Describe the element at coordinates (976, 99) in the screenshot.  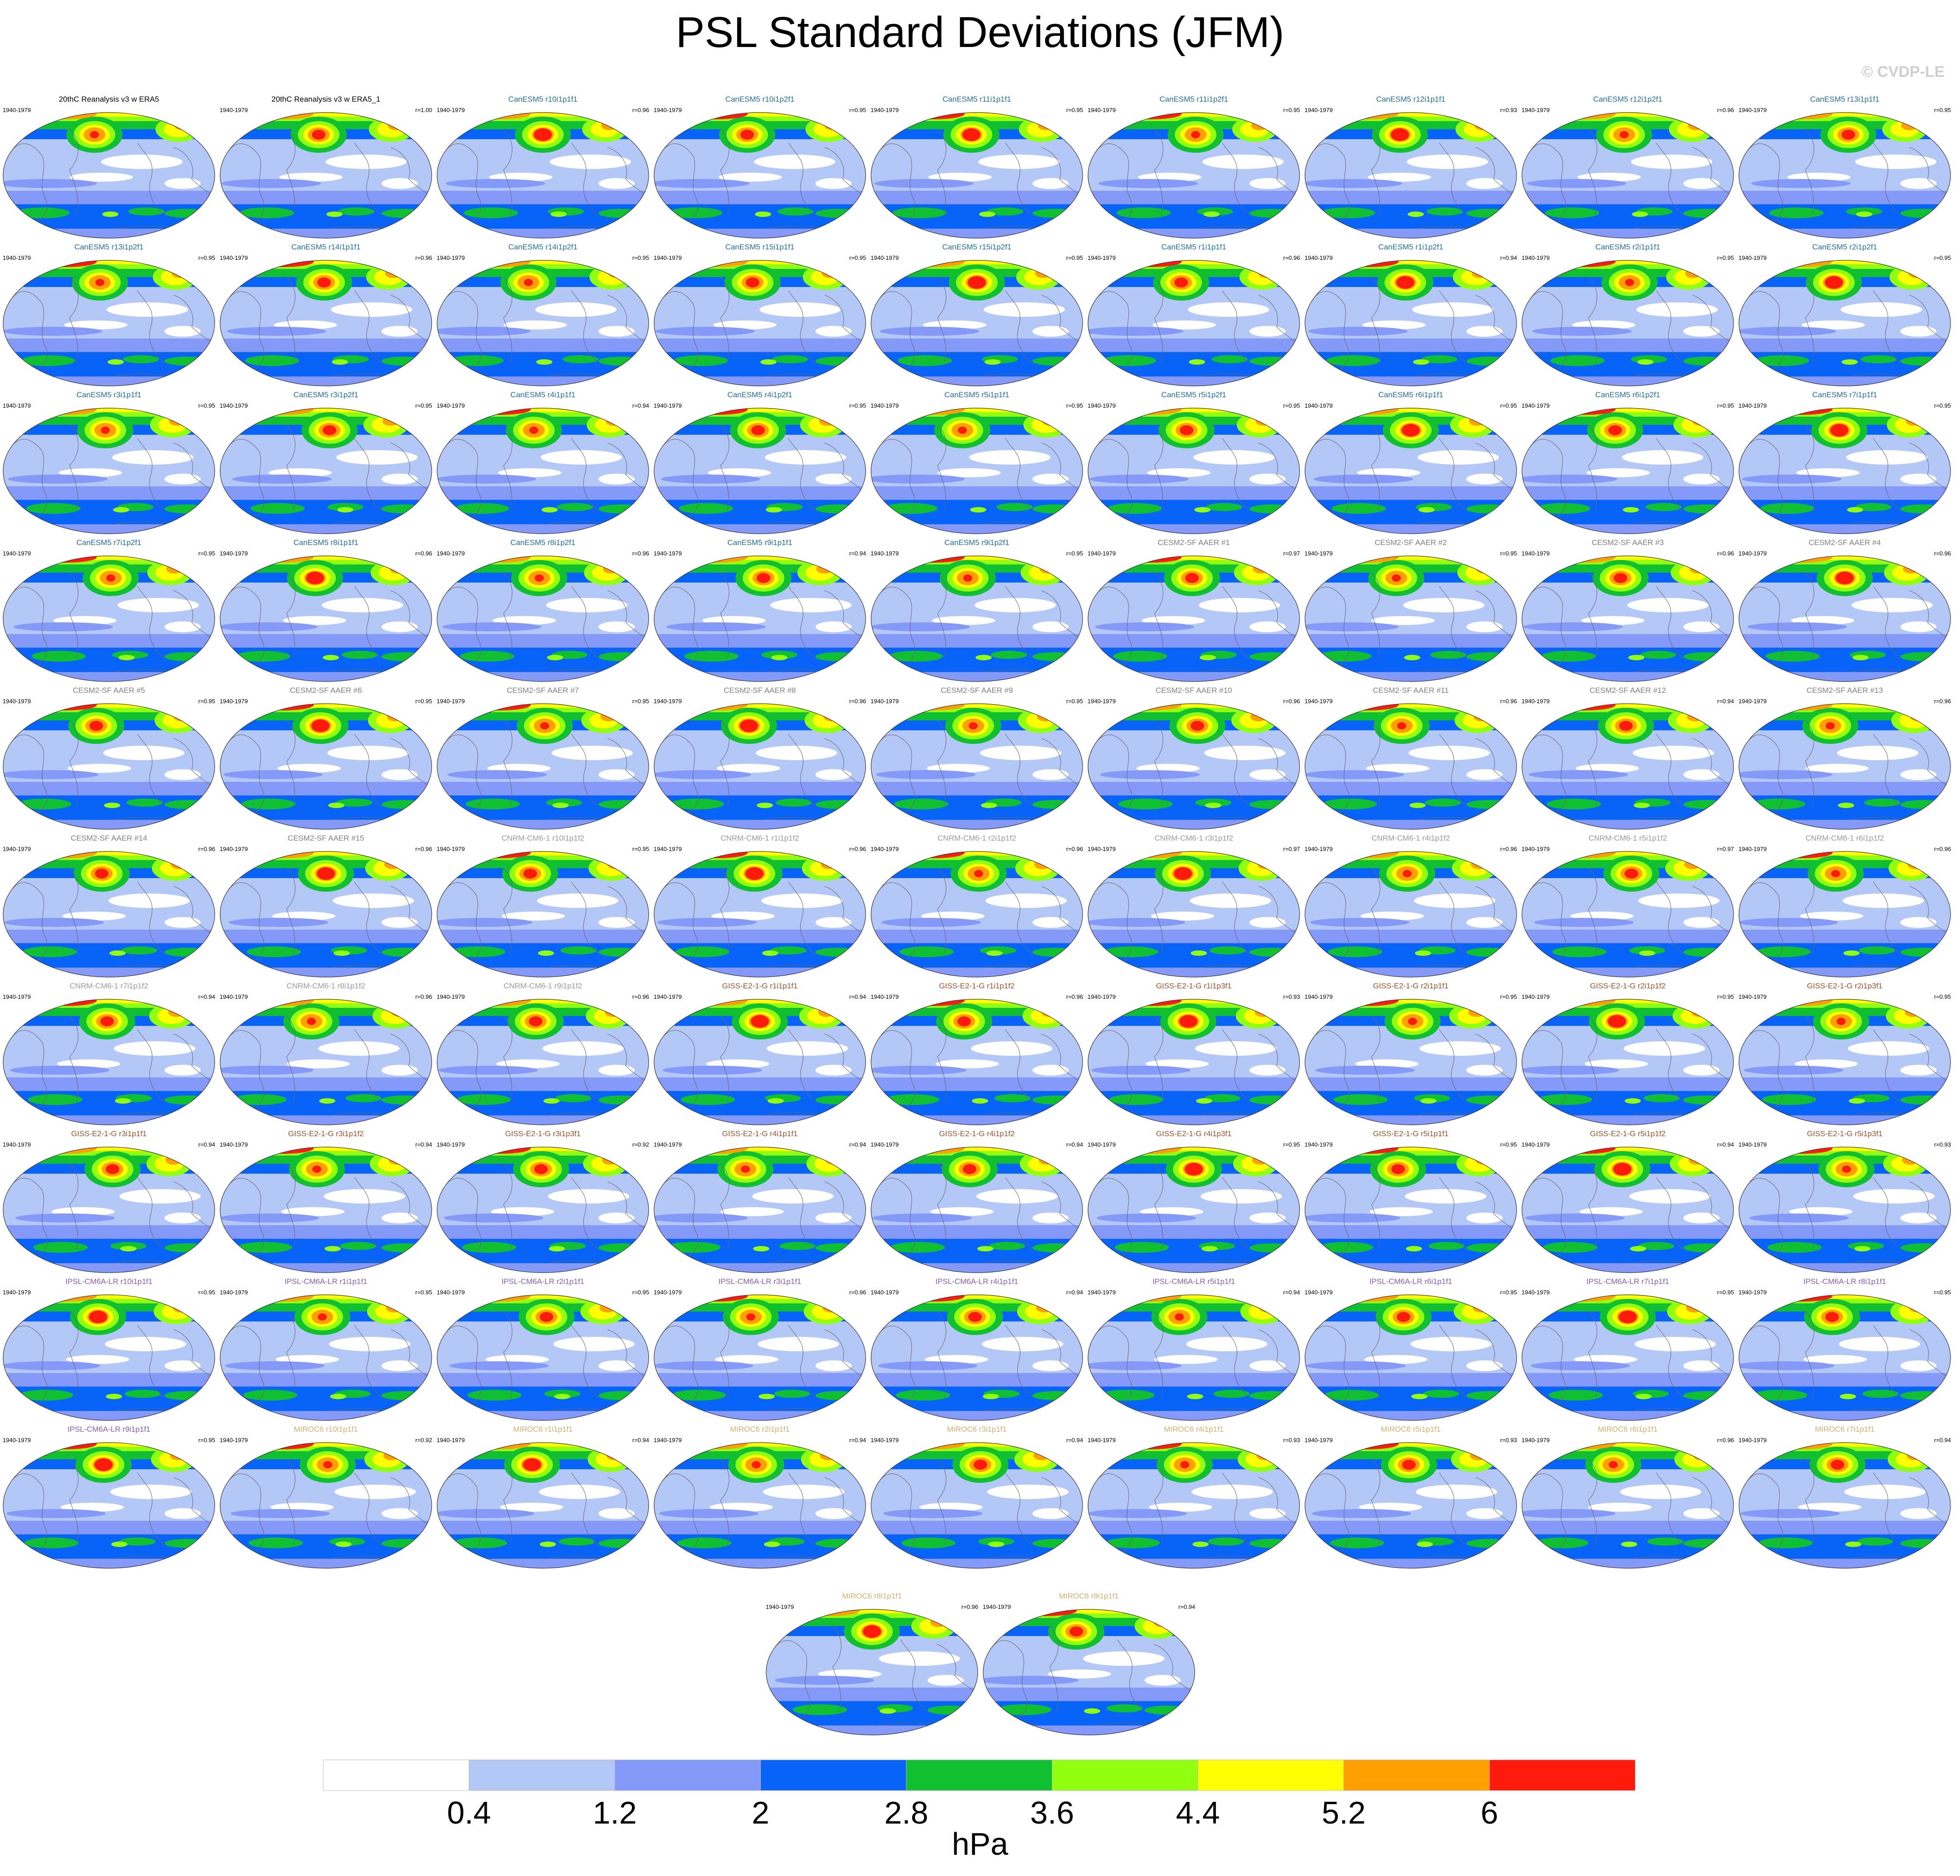
I see `panel-title: CanESM5 r11i1p1f1` at that location.